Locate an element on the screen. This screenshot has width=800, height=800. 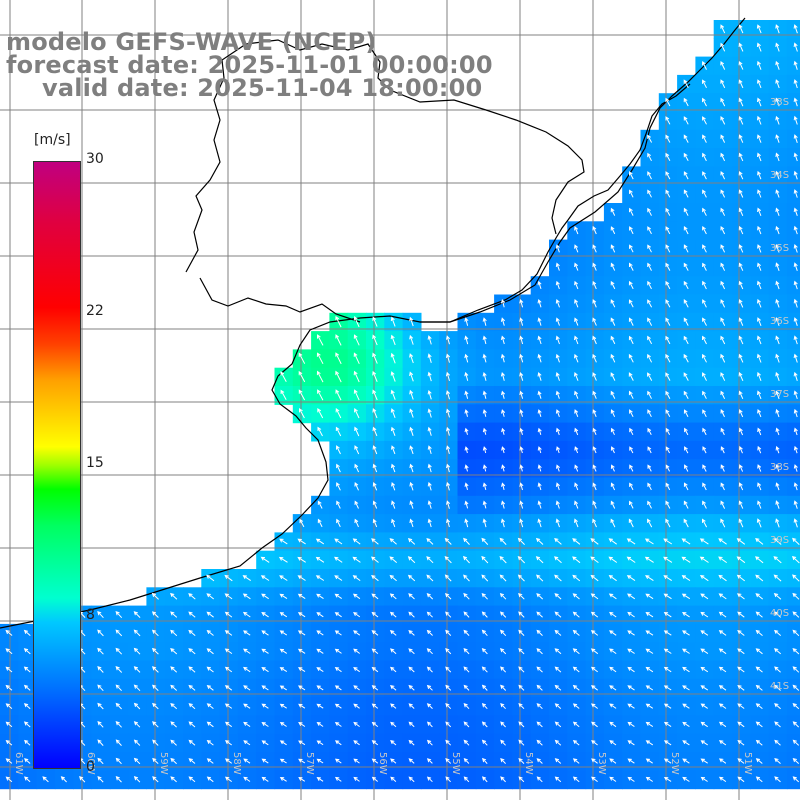
latitude-label: 36S is located at coordinates (779, 321).